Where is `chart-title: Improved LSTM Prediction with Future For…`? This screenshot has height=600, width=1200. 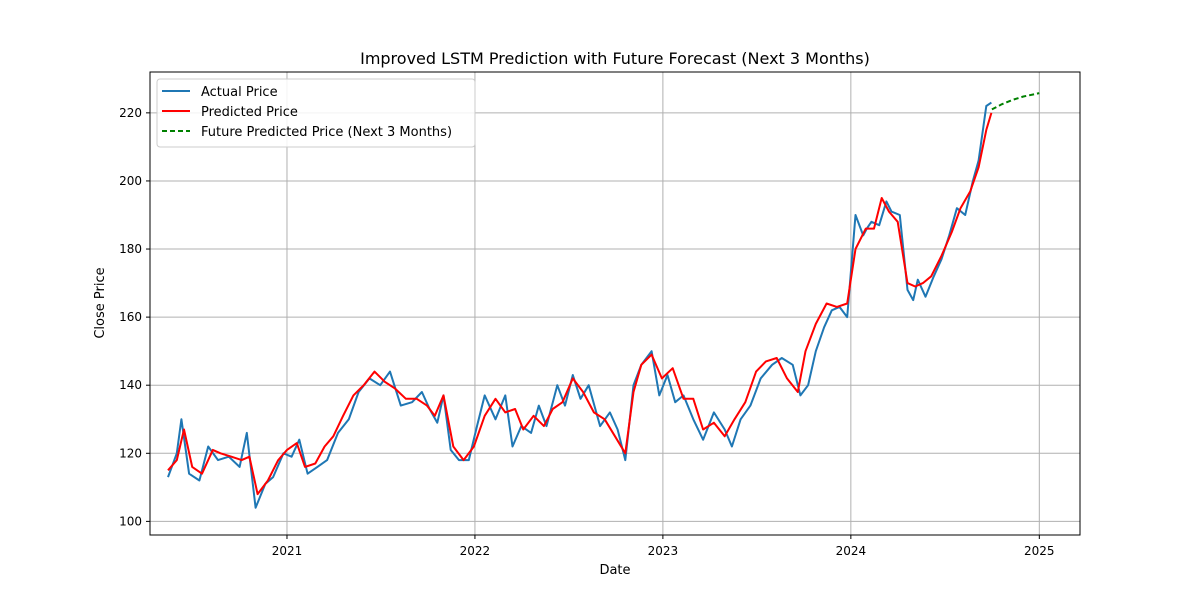 chart-title: Improved LSTM Prediction with Future For… is located at coordinates (615, 58).